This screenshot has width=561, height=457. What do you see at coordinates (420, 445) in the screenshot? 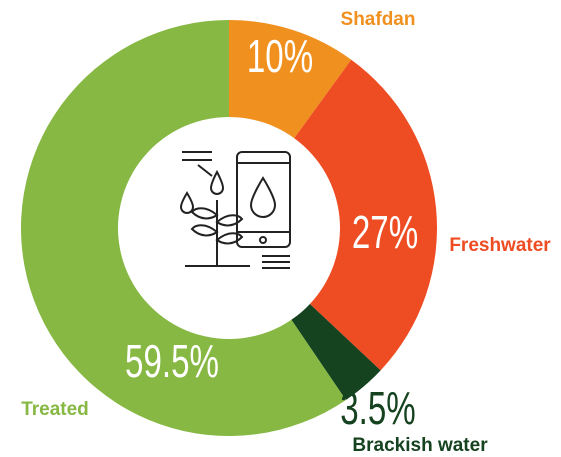
I see `category-label: Brackish water` at bounding box center [420, 445].